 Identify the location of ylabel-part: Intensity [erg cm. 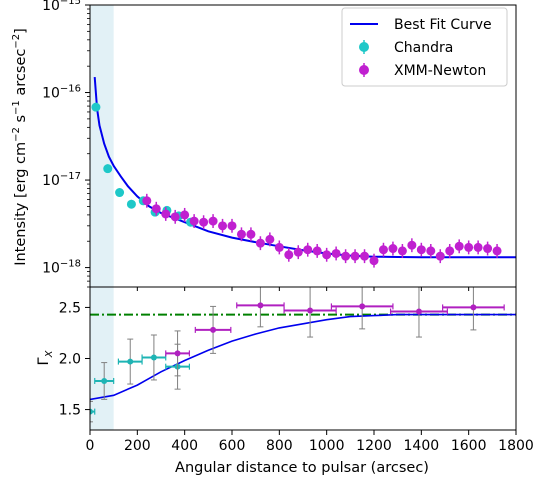
(21, 204).